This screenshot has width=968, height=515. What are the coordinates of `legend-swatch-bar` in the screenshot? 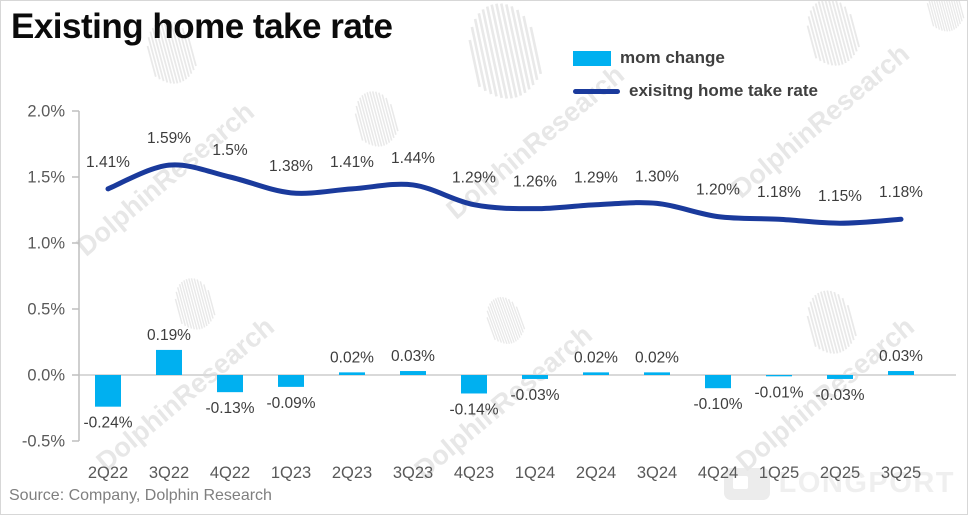 It's located at (592, 58).